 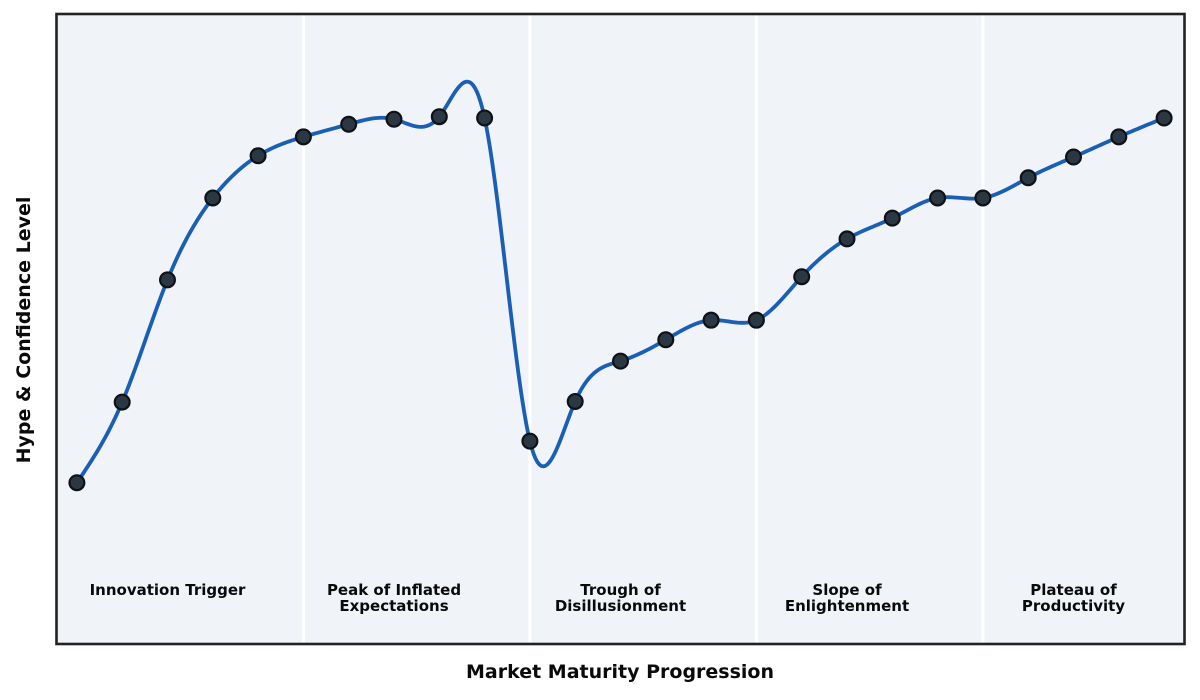 What do you see at coordinates (847, 606) in the screenshot?
I see `phase-label-line: Enlightenment` at bounding box center [847, 606].